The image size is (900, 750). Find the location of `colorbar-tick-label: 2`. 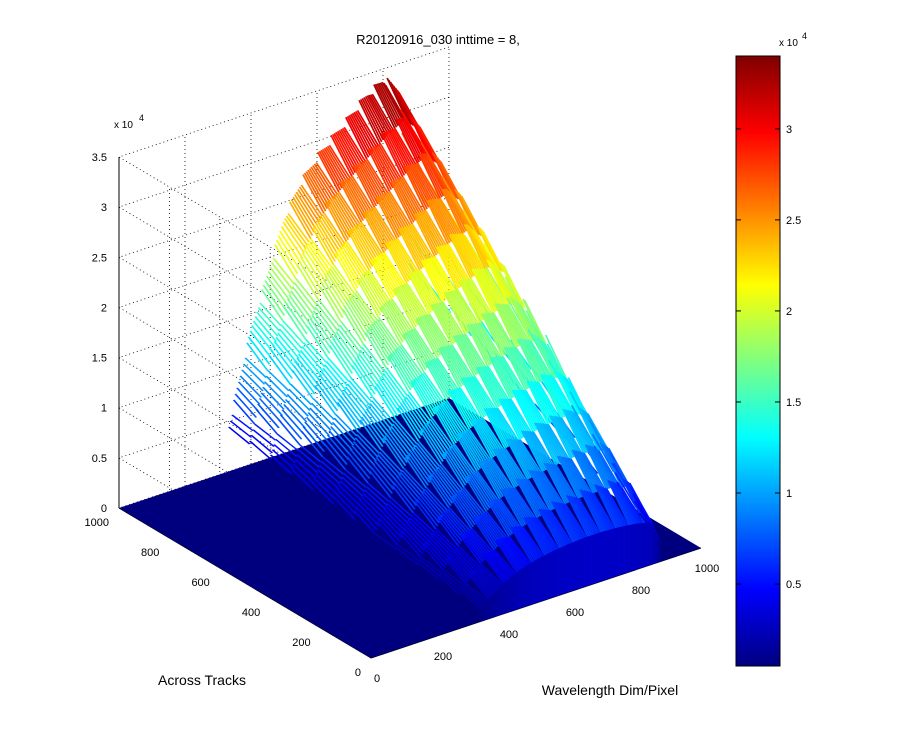

colorbar-tick-label: 2 is located at coordinates (789, 312).